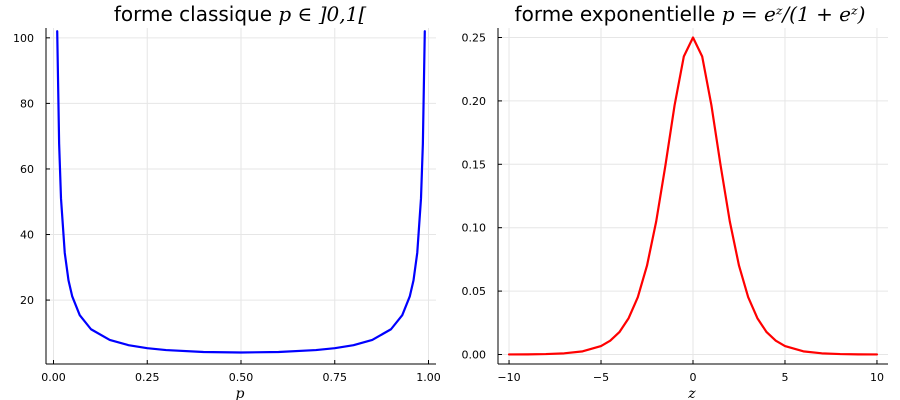 The image size is (900, 400). I want to click on left-chart-y-ticks: 20 40 60 80 100, so click(31, 169).